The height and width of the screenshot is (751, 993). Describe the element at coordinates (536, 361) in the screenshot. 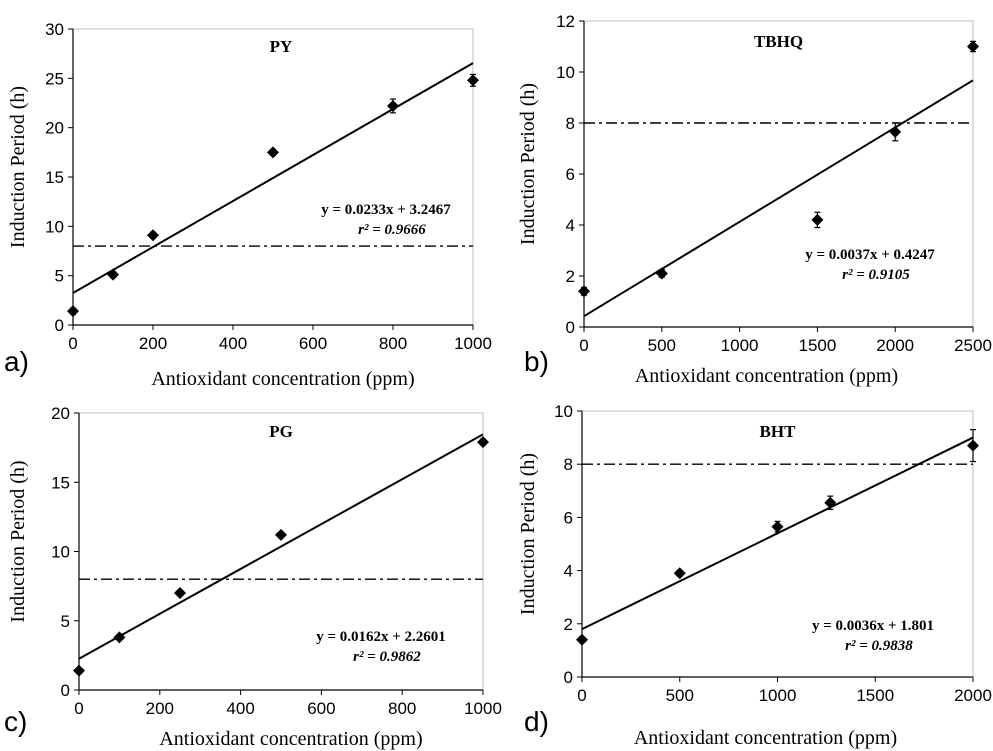

I see `panel-letter: b)` at that location.